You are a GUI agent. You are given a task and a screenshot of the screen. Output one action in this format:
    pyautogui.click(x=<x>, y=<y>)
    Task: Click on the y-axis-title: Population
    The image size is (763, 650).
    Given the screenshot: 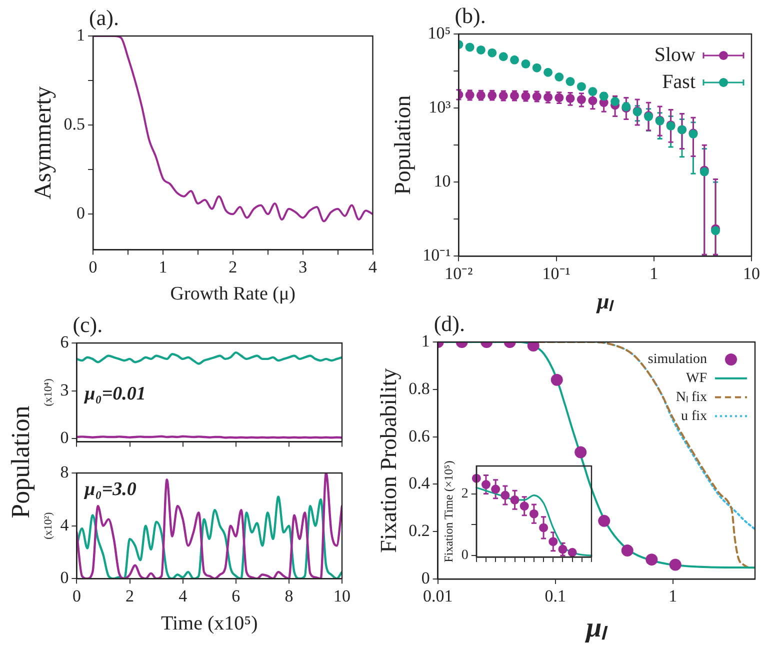 What is the action you would take?
    pyautogui.click(x=402, y=144)
    